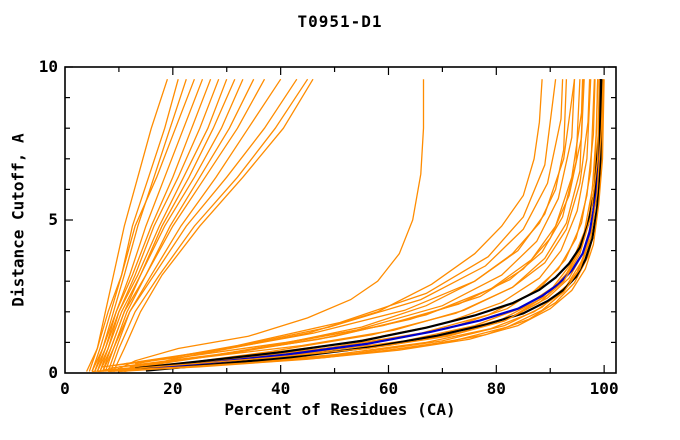 The height and width of the screenshot is (440, 680). I want to click on model-L6-curve, so click(151, 225).